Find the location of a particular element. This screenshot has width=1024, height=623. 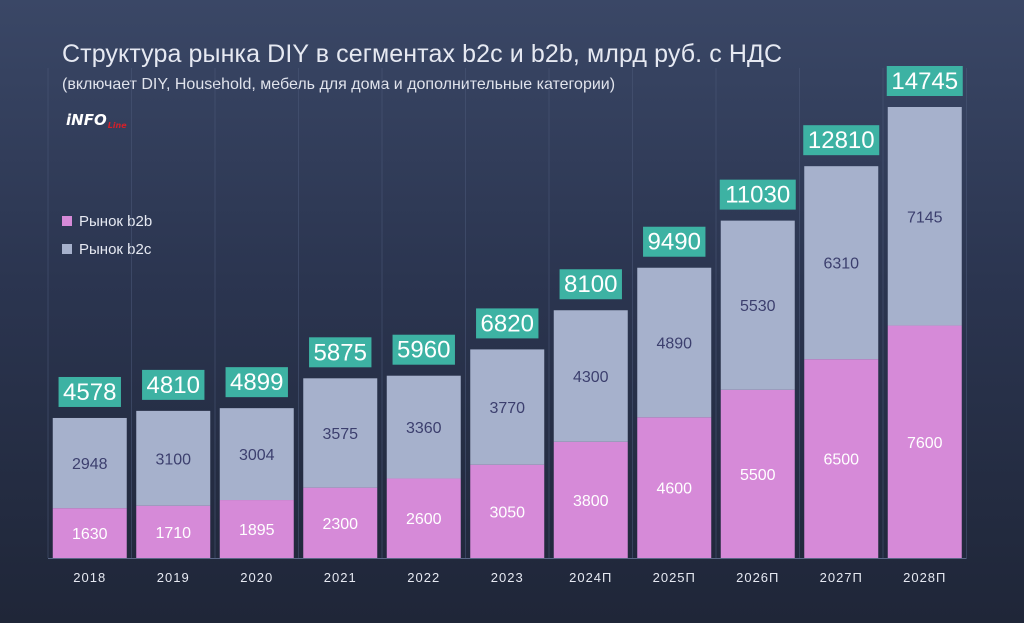

value-label-b2c: 6310 is located at coordinates (841, 264).